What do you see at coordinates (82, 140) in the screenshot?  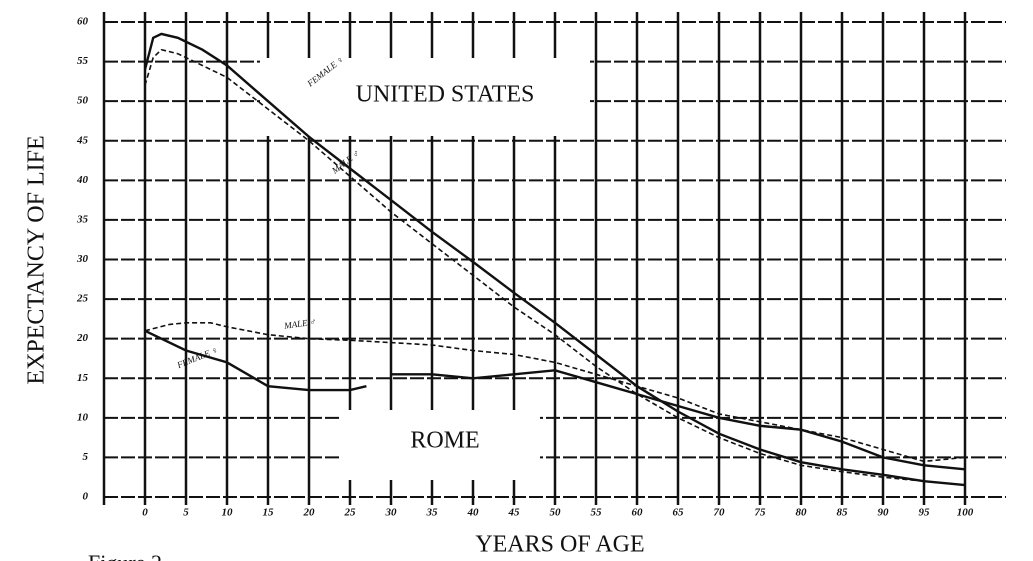 I see `y-tick-label: 45` at bounding box center [82, 140].